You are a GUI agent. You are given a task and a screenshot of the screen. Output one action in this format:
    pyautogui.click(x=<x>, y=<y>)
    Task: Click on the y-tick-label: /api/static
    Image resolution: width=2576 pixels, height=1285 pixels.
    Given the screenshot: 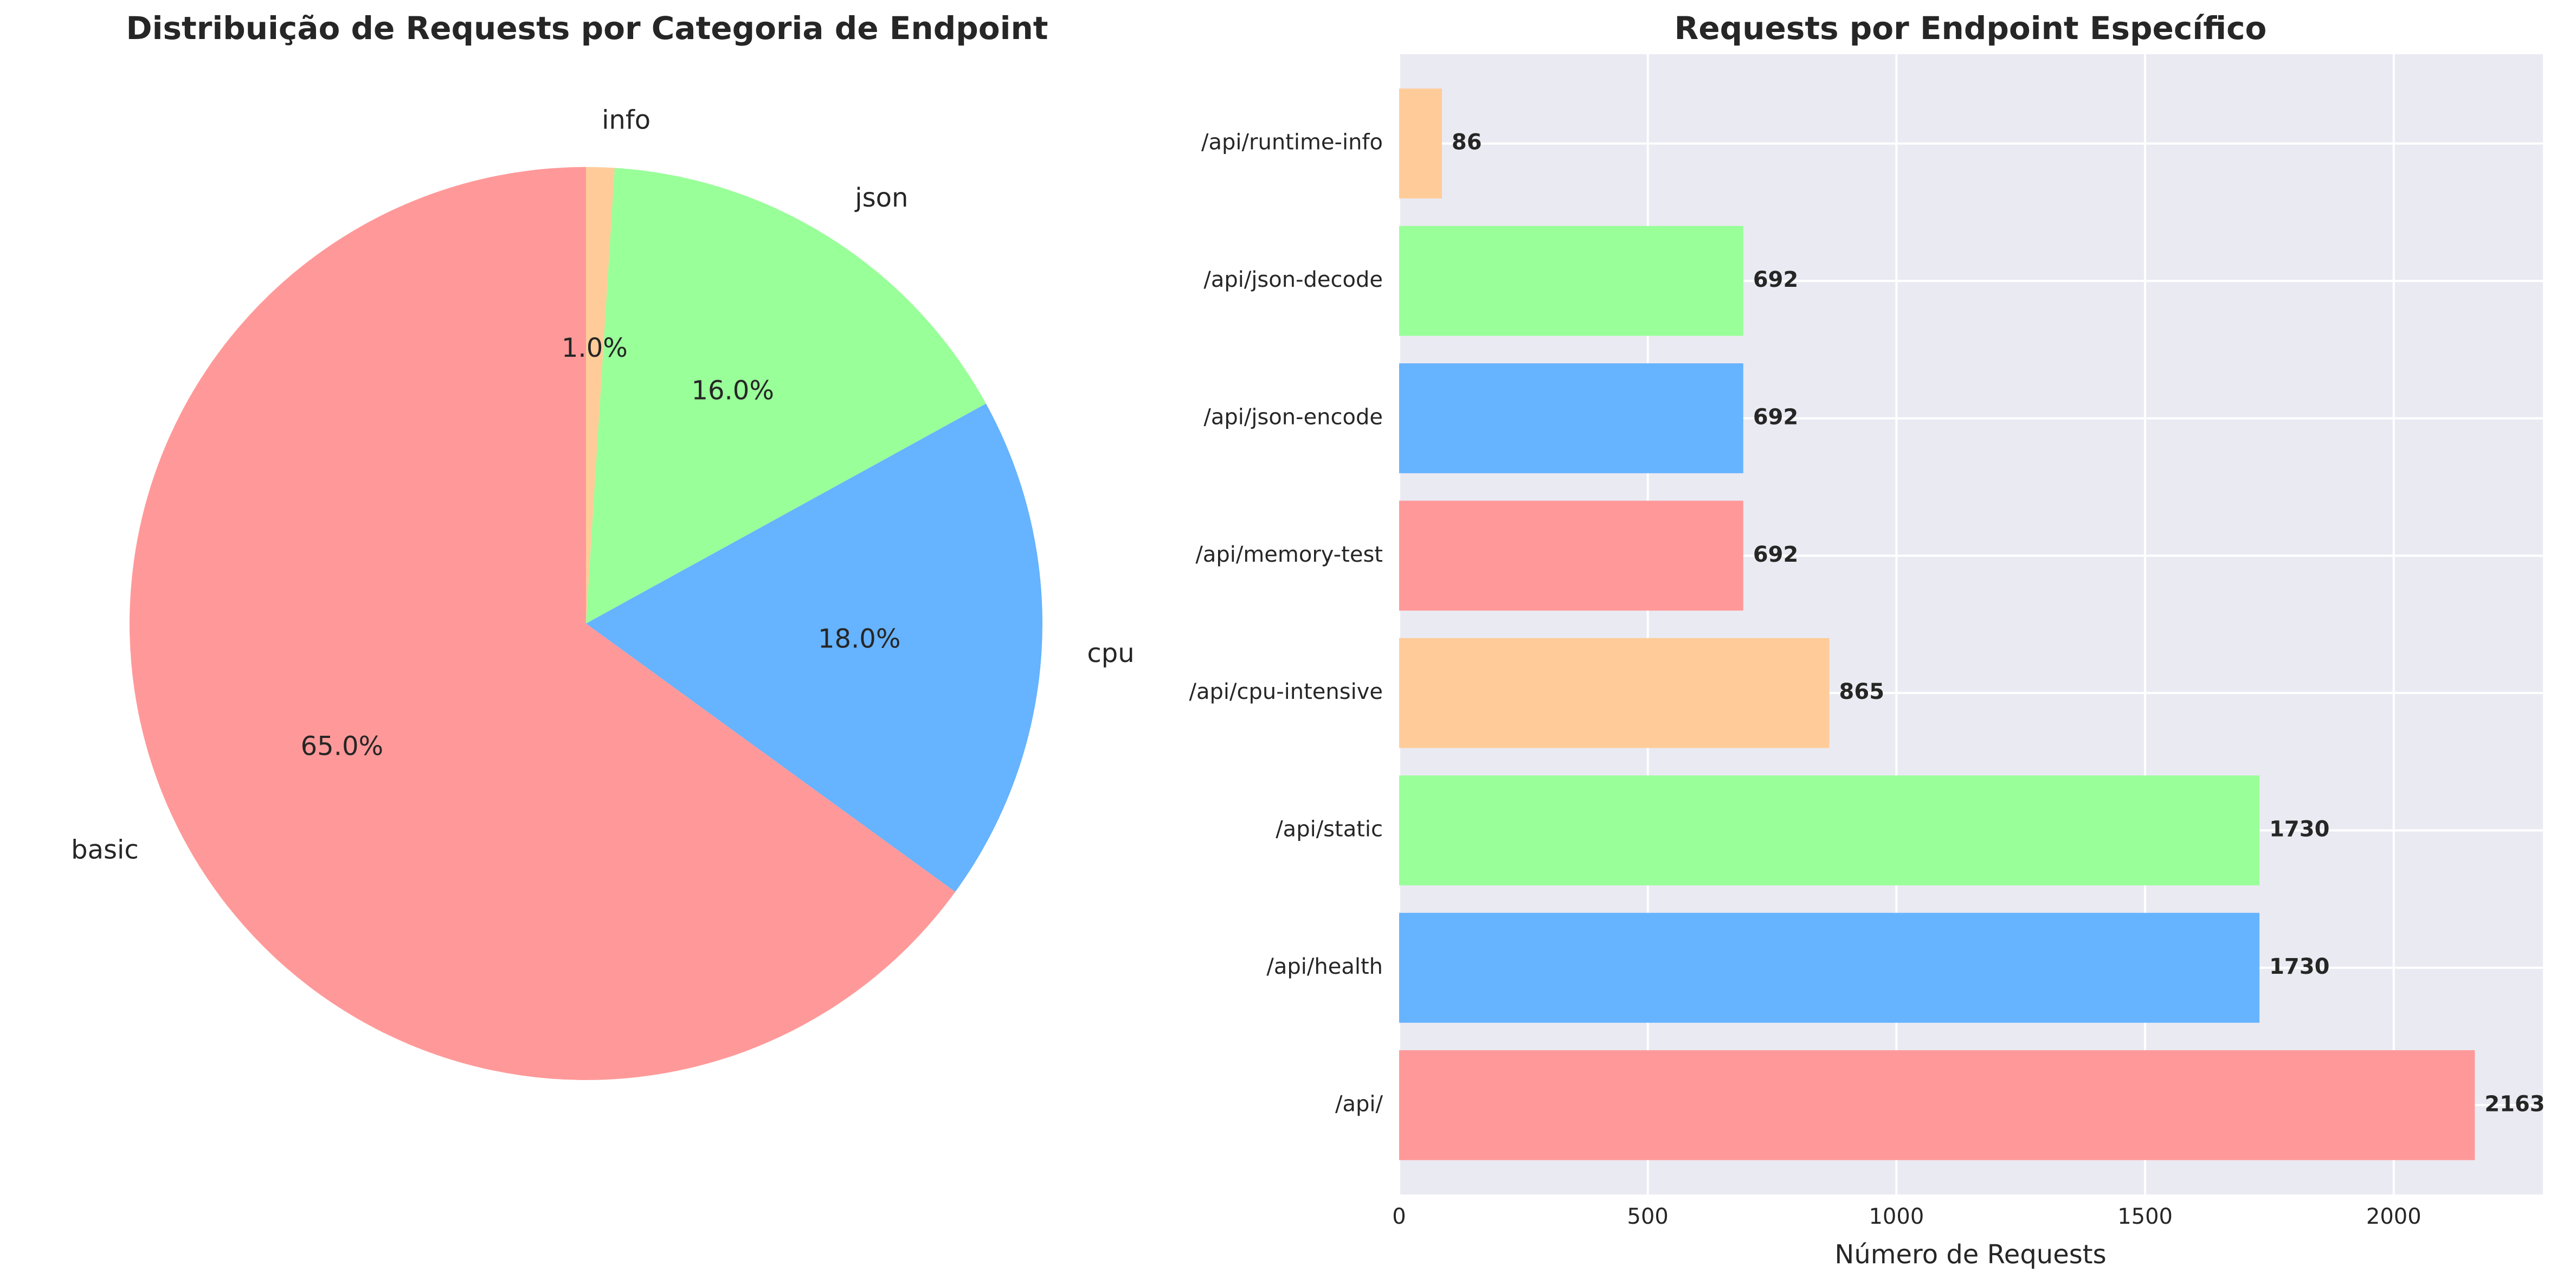 What is the action you would take?
    pyautogui.click(x=1329, y=830)
    